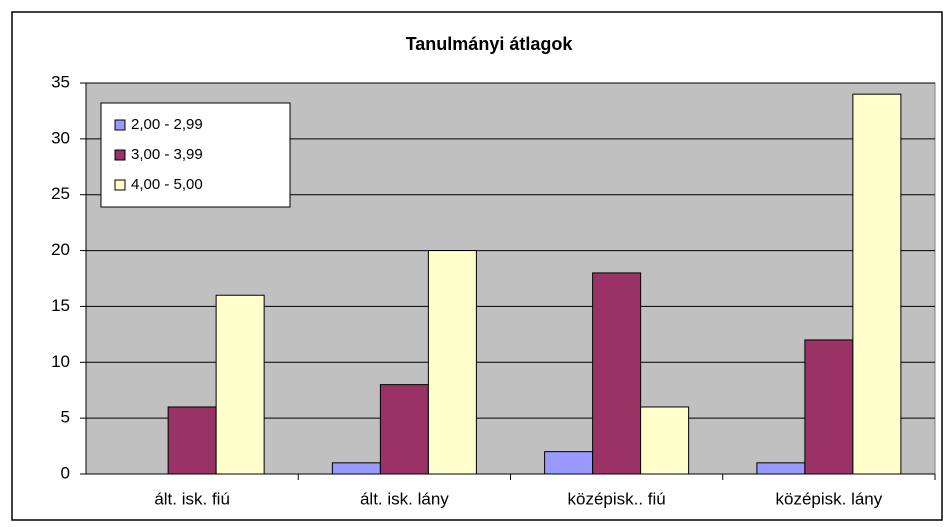 This screenshot has width=947, height=527. What do you see at coordinates (167, 124) in the screenshot?
I see `legend-label: 2,00 - 2,99` at bounding box center [167, 124].